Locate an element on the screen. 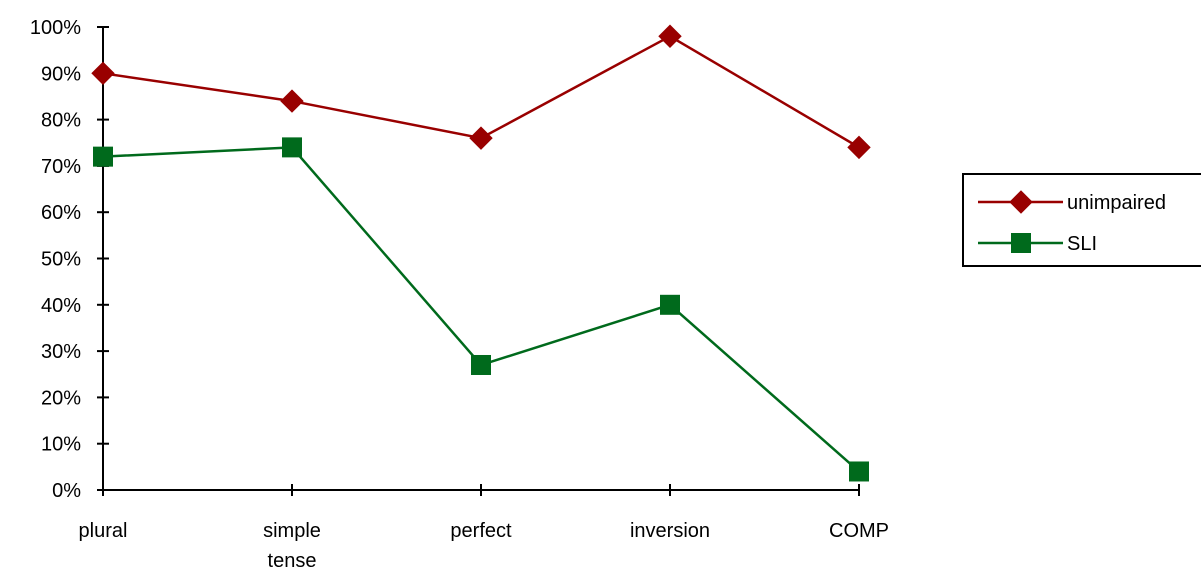 Image resolution: width=1201 pixels, height=574 pixels. legend-label: SLI is located at coordinates (1082, 244).